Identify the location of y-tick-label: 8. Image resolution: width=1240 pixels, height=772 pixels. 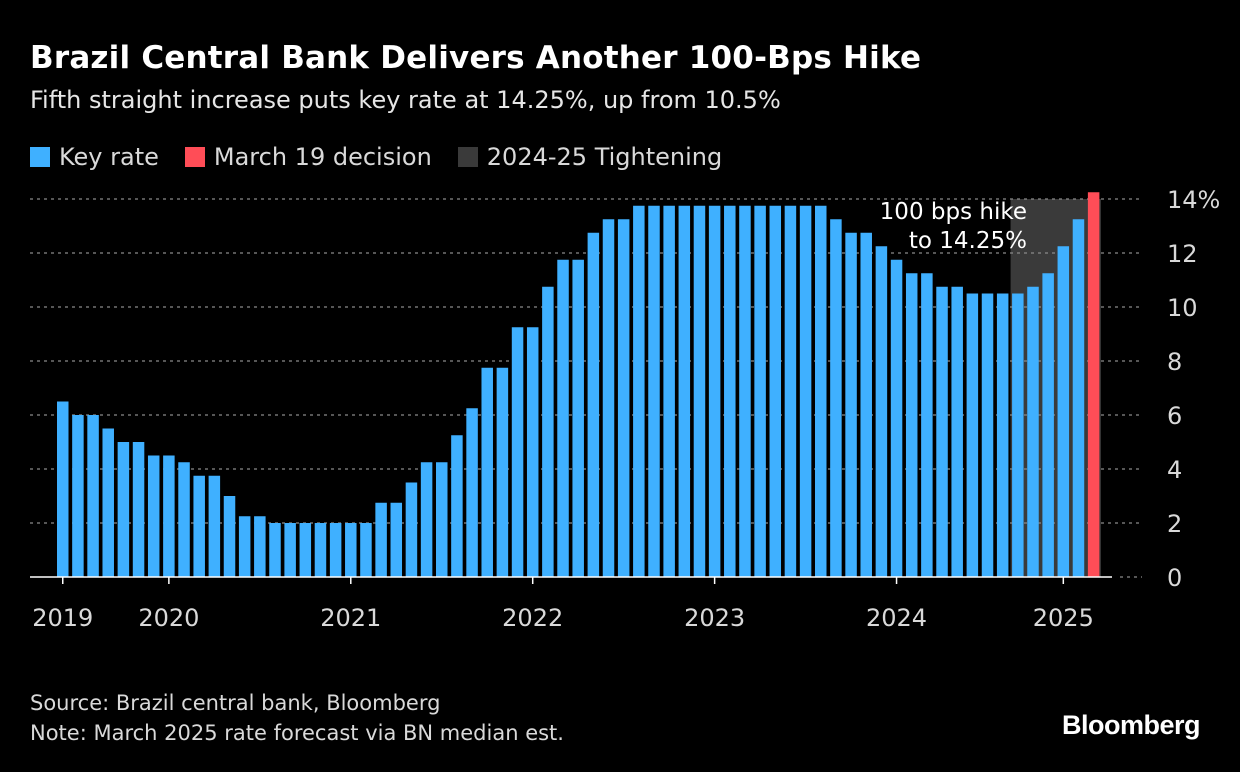
(1174, 362).